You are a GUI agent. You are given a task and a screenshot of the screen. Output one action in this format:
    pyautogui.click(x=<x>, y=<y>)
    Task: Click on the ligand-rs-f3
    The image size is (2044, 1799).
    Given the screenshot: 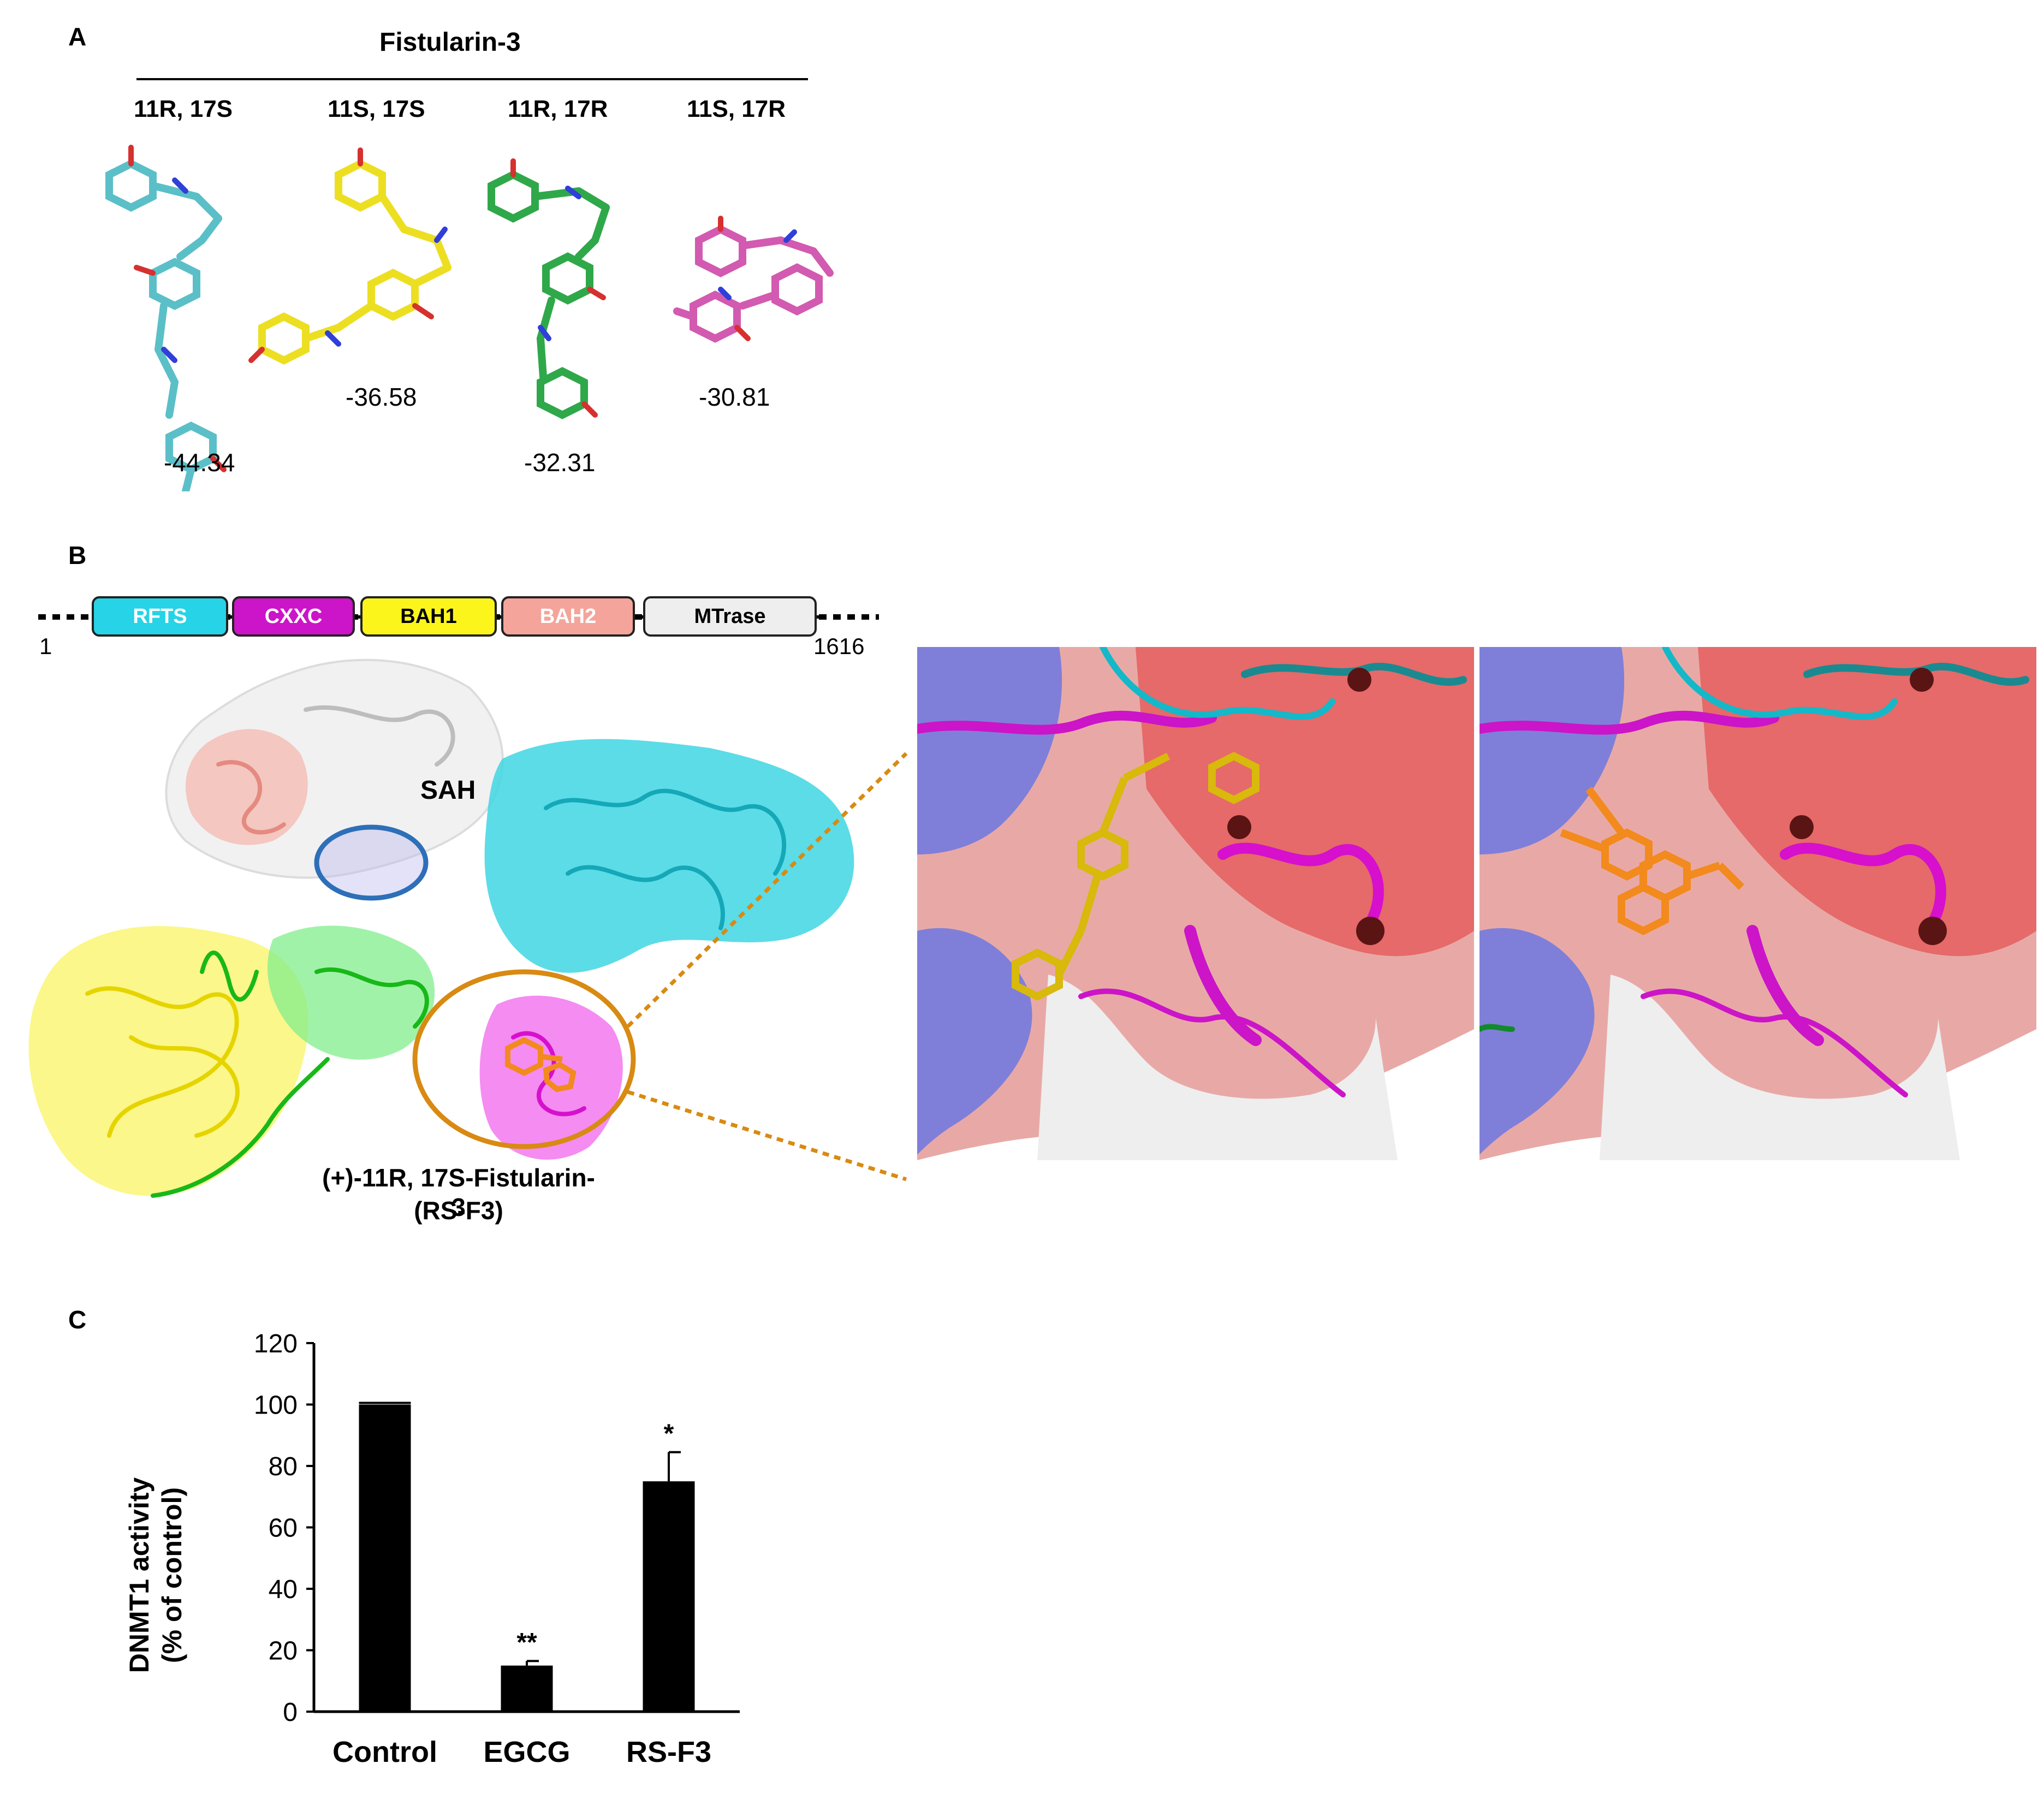 What is the action you would take?
    pyautogui.click(x=541, y=1065)
    